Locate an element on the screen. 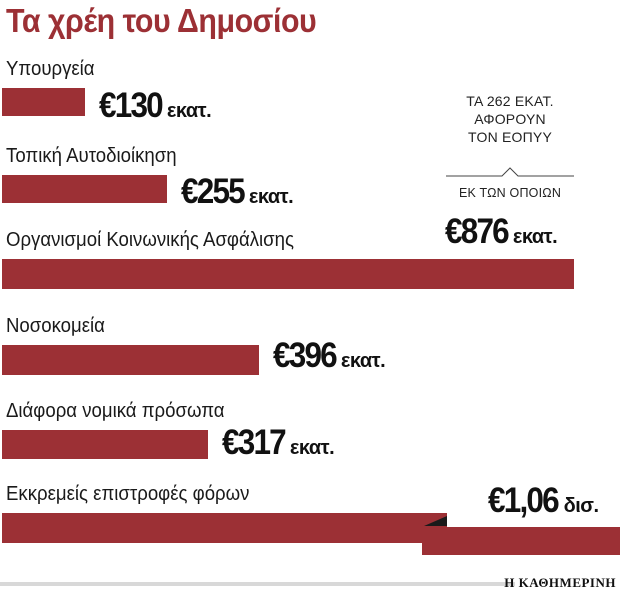 The width and height of the screenshot is (620, 592). category-label: Διάφορα νομικά πρόσωπα is located at coordinates (115, 411).